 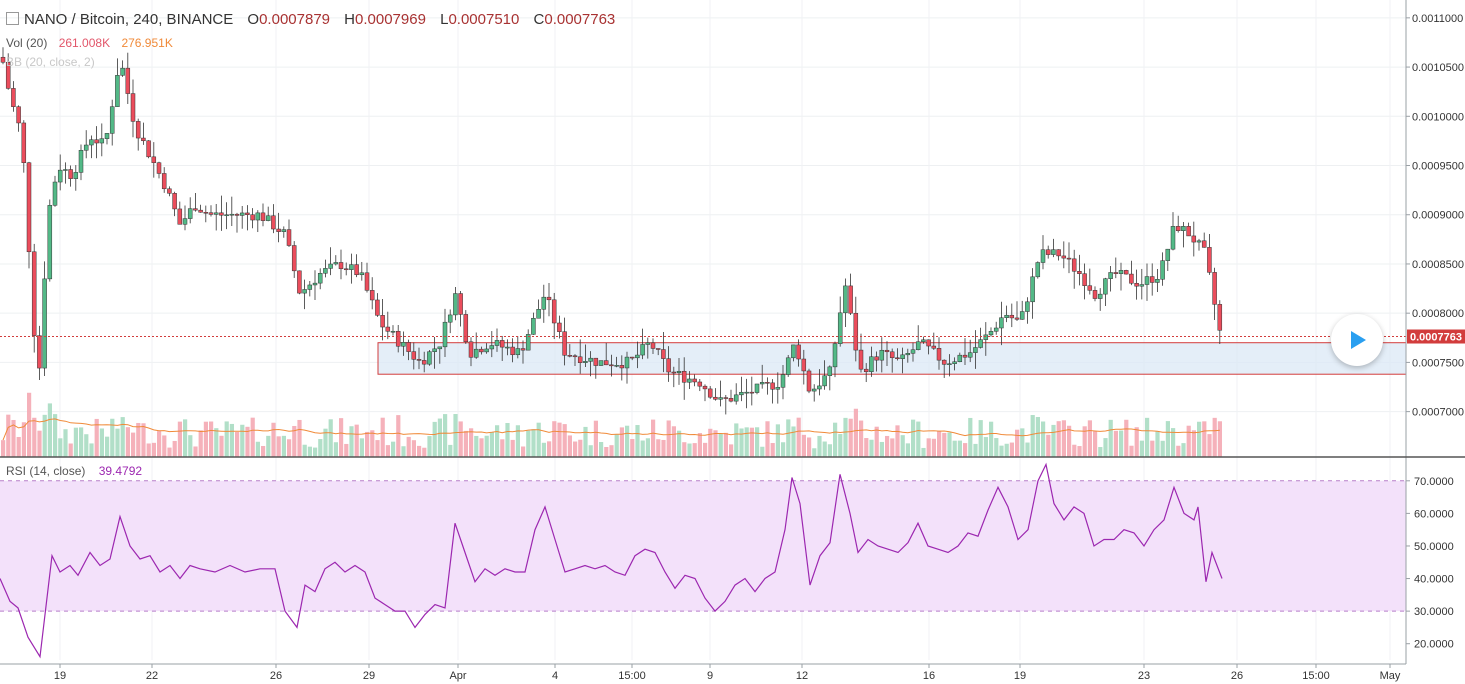 I want to click on time-tick-label: 4, so click(x=555, y=676).